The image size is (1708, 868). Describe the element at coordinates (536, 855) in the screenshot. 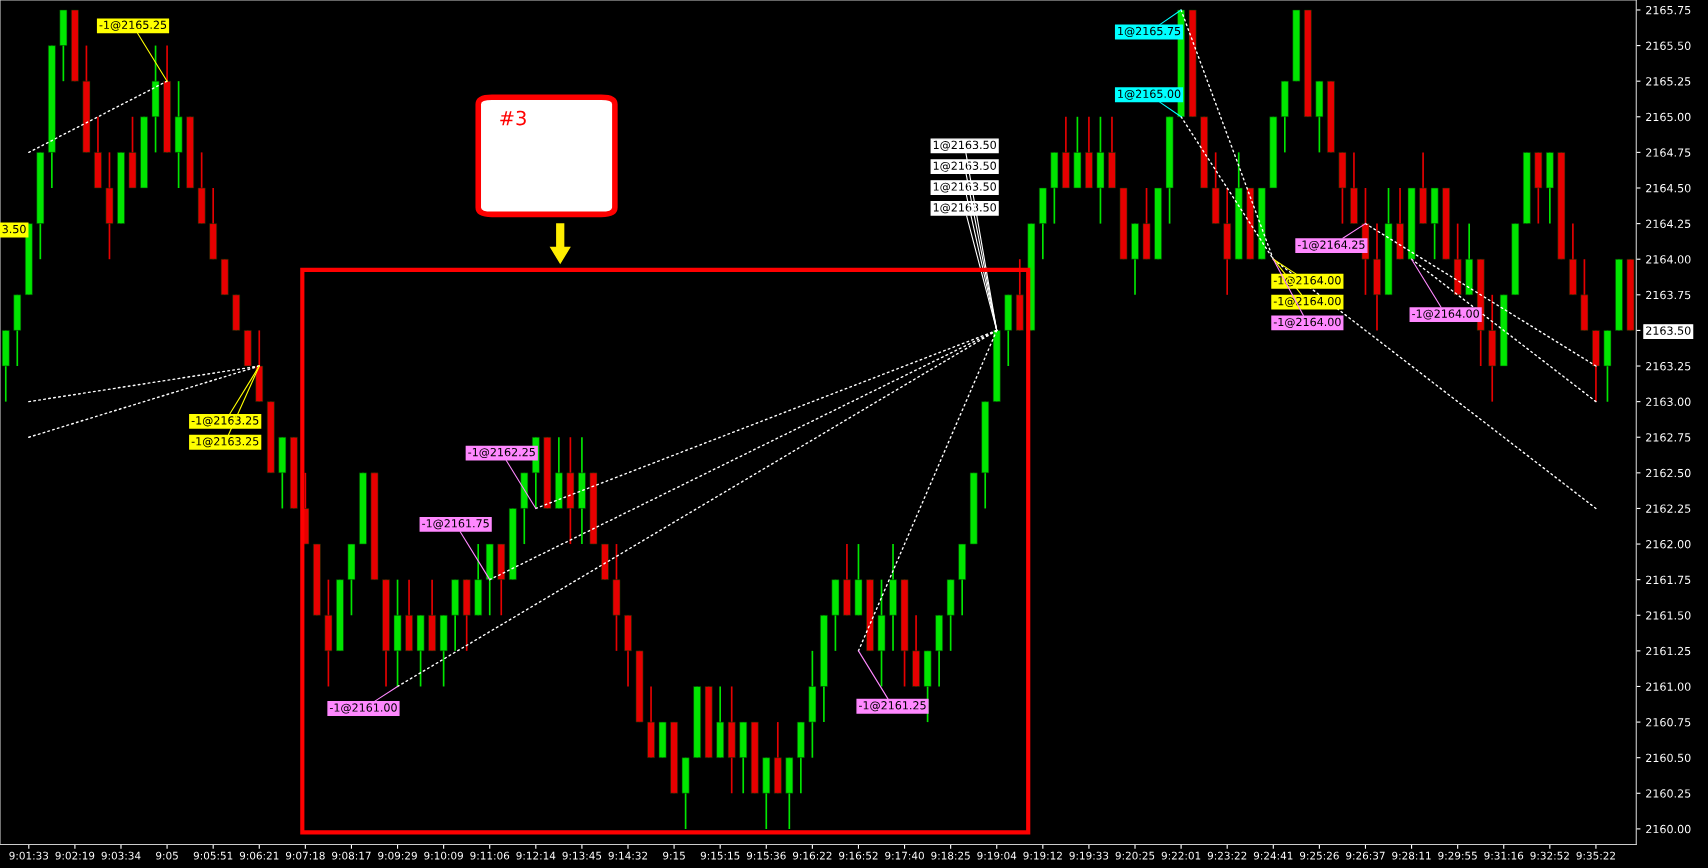

I see `x-tick-label: 9:12:14` at that location.